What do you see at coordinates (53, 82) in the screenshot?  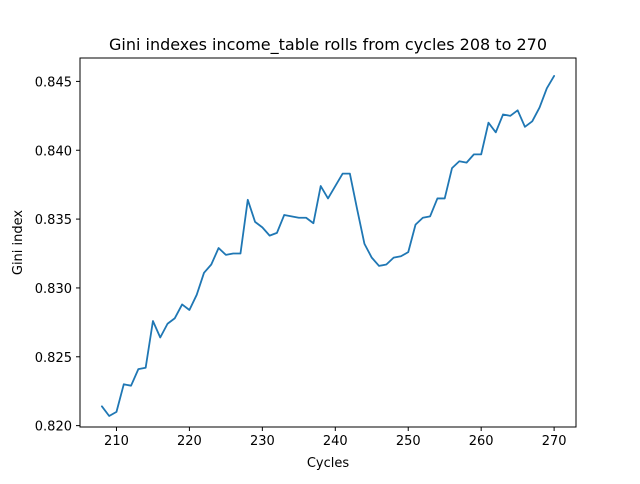 I see `y-tick-label: 0.845` at bounding box center [53, 82].